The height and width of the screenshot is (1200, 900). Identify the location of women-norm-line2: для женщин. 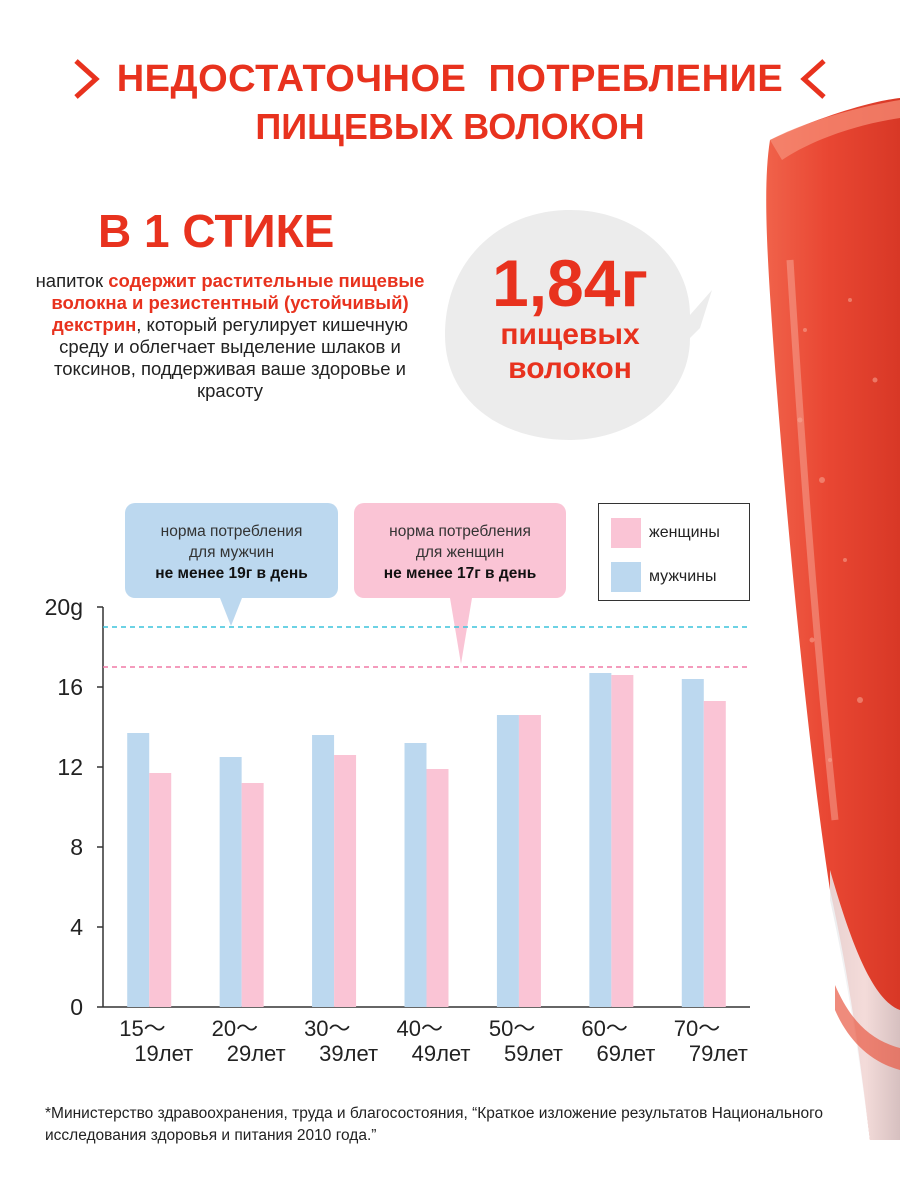
(460, 552).